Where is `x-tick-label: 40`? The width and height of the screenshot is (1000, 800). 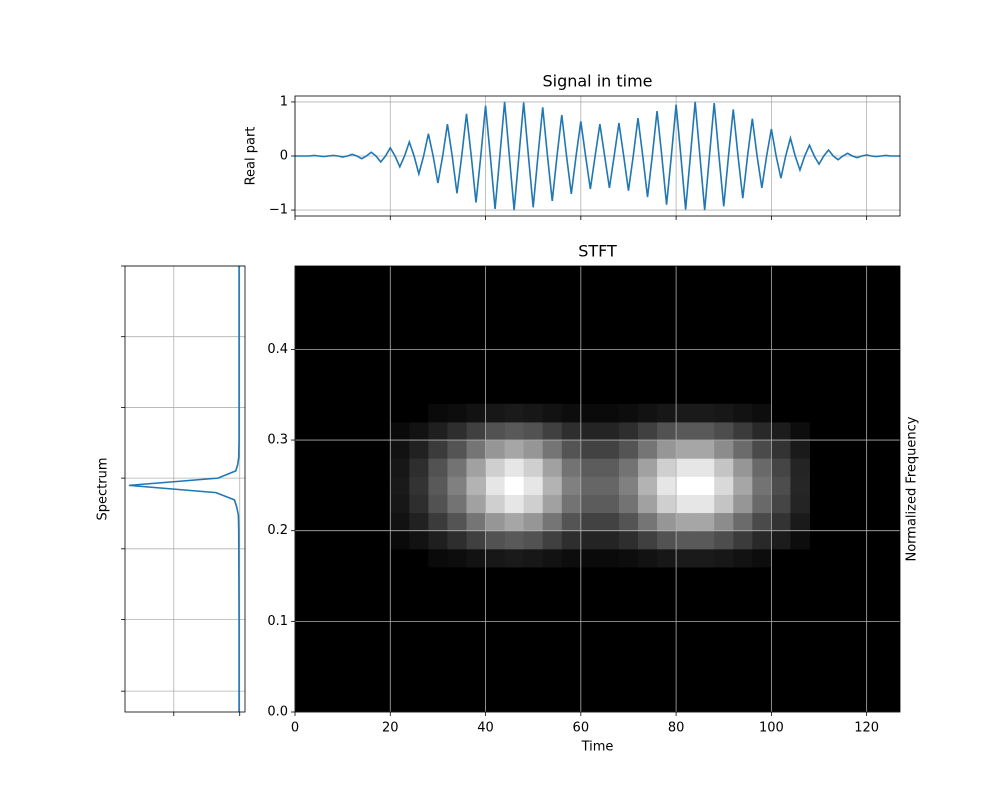
x-tick-label: 40 is located at coordinates (485, 728).